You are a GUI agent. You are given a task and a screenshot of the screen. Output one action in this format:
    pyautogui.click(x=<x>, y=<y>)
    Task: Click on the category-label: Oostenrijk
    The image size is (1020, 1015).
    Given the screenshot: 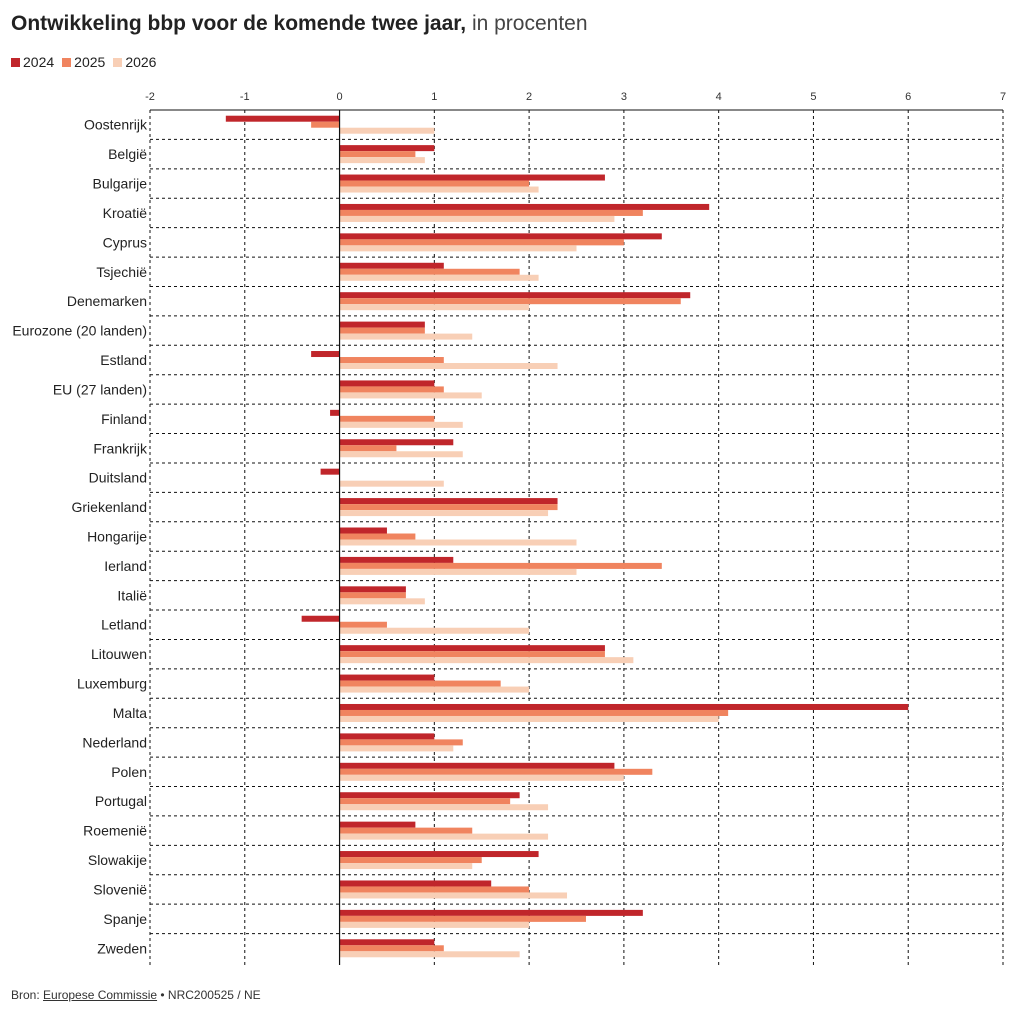 What is the action you would take?
    pyautogui.click(x=116, y=125)
    